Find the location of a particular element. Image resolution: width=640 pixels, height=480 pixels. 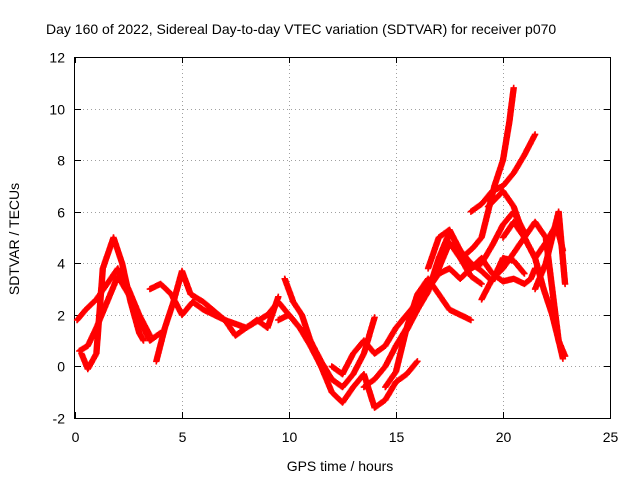

x-axis-label: GPS time / hours is located at coordinates (340, 466).